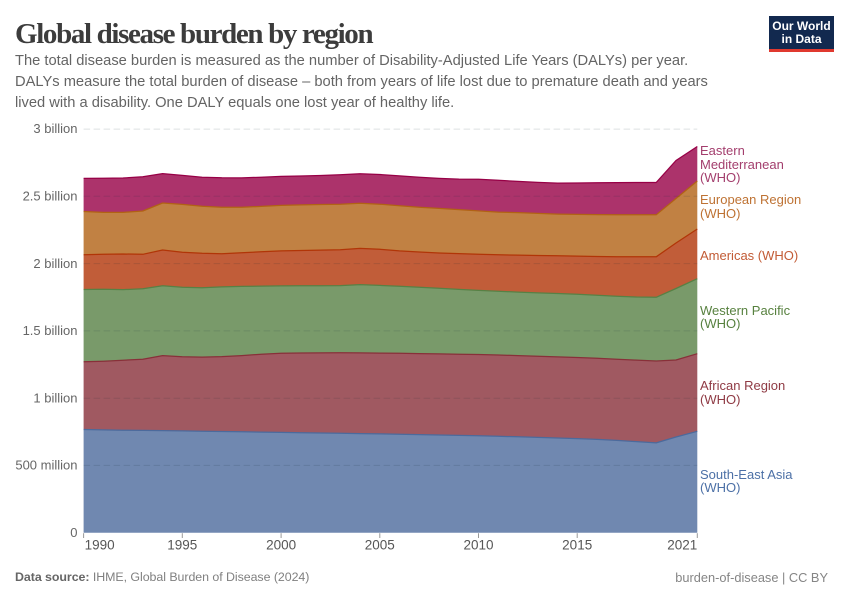  I want to click on svg-text: 2000, so click(281, 545).